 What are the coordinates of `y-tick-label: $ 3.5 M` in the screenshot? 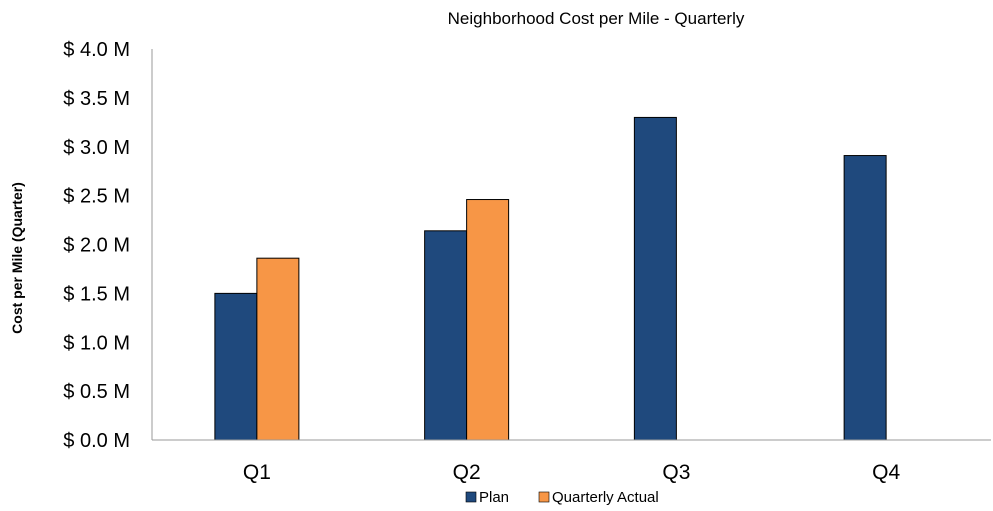 It's located at (96, 99).